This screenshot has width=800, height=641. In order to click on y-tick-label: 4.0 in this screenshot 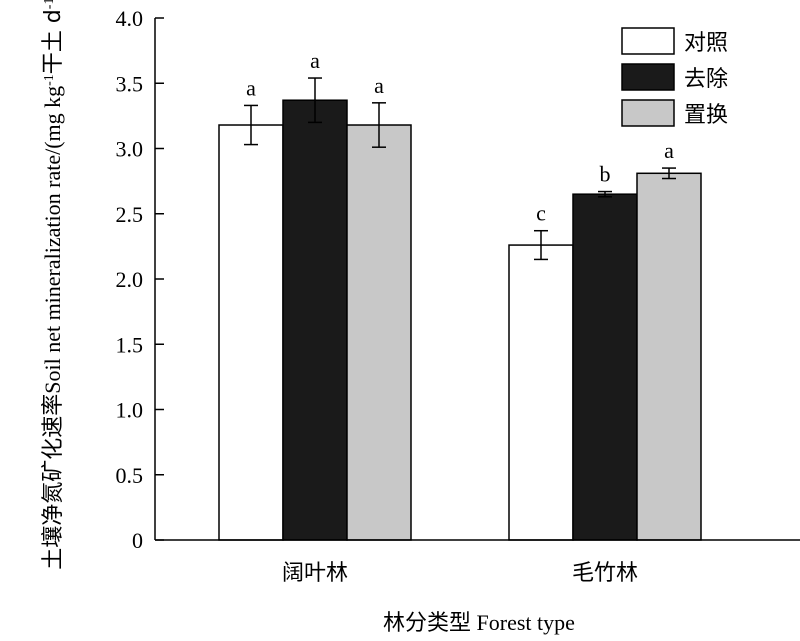, I will do `click(130, 18)`.